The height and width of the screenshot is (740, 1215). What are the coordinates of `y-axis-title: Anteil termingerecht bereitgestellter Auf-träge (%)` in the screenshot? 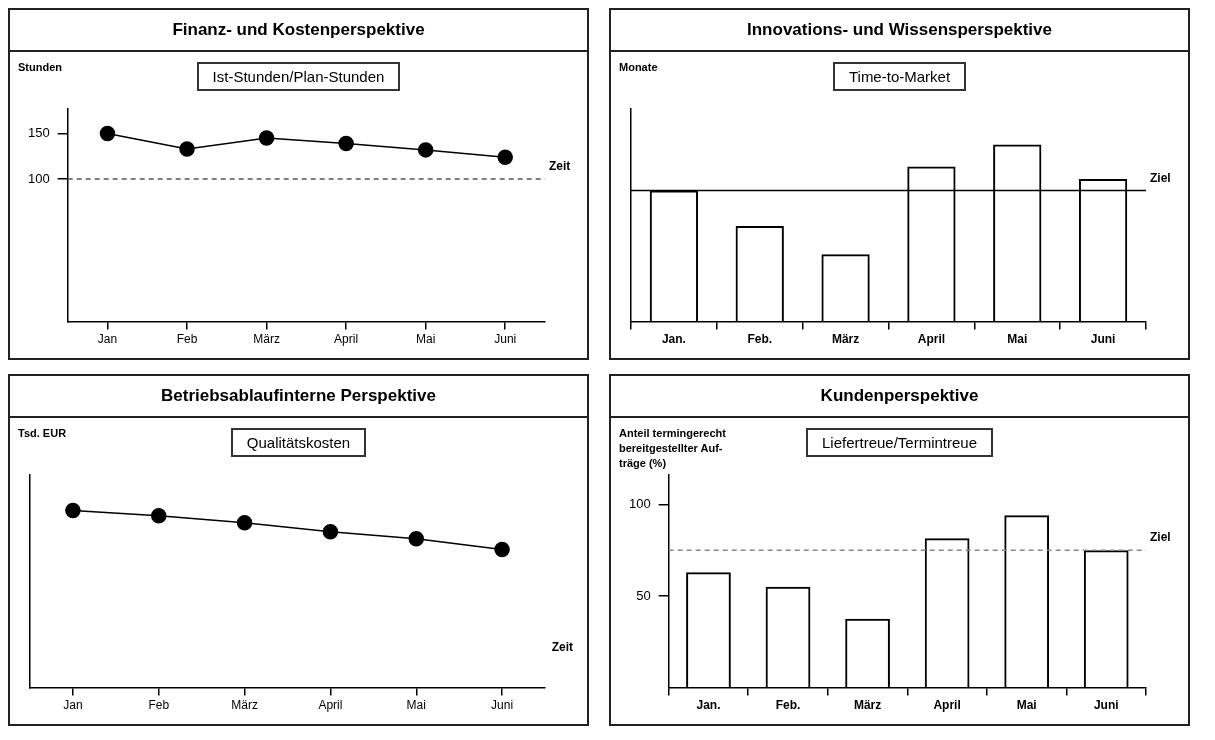 It's located at (673, 448).